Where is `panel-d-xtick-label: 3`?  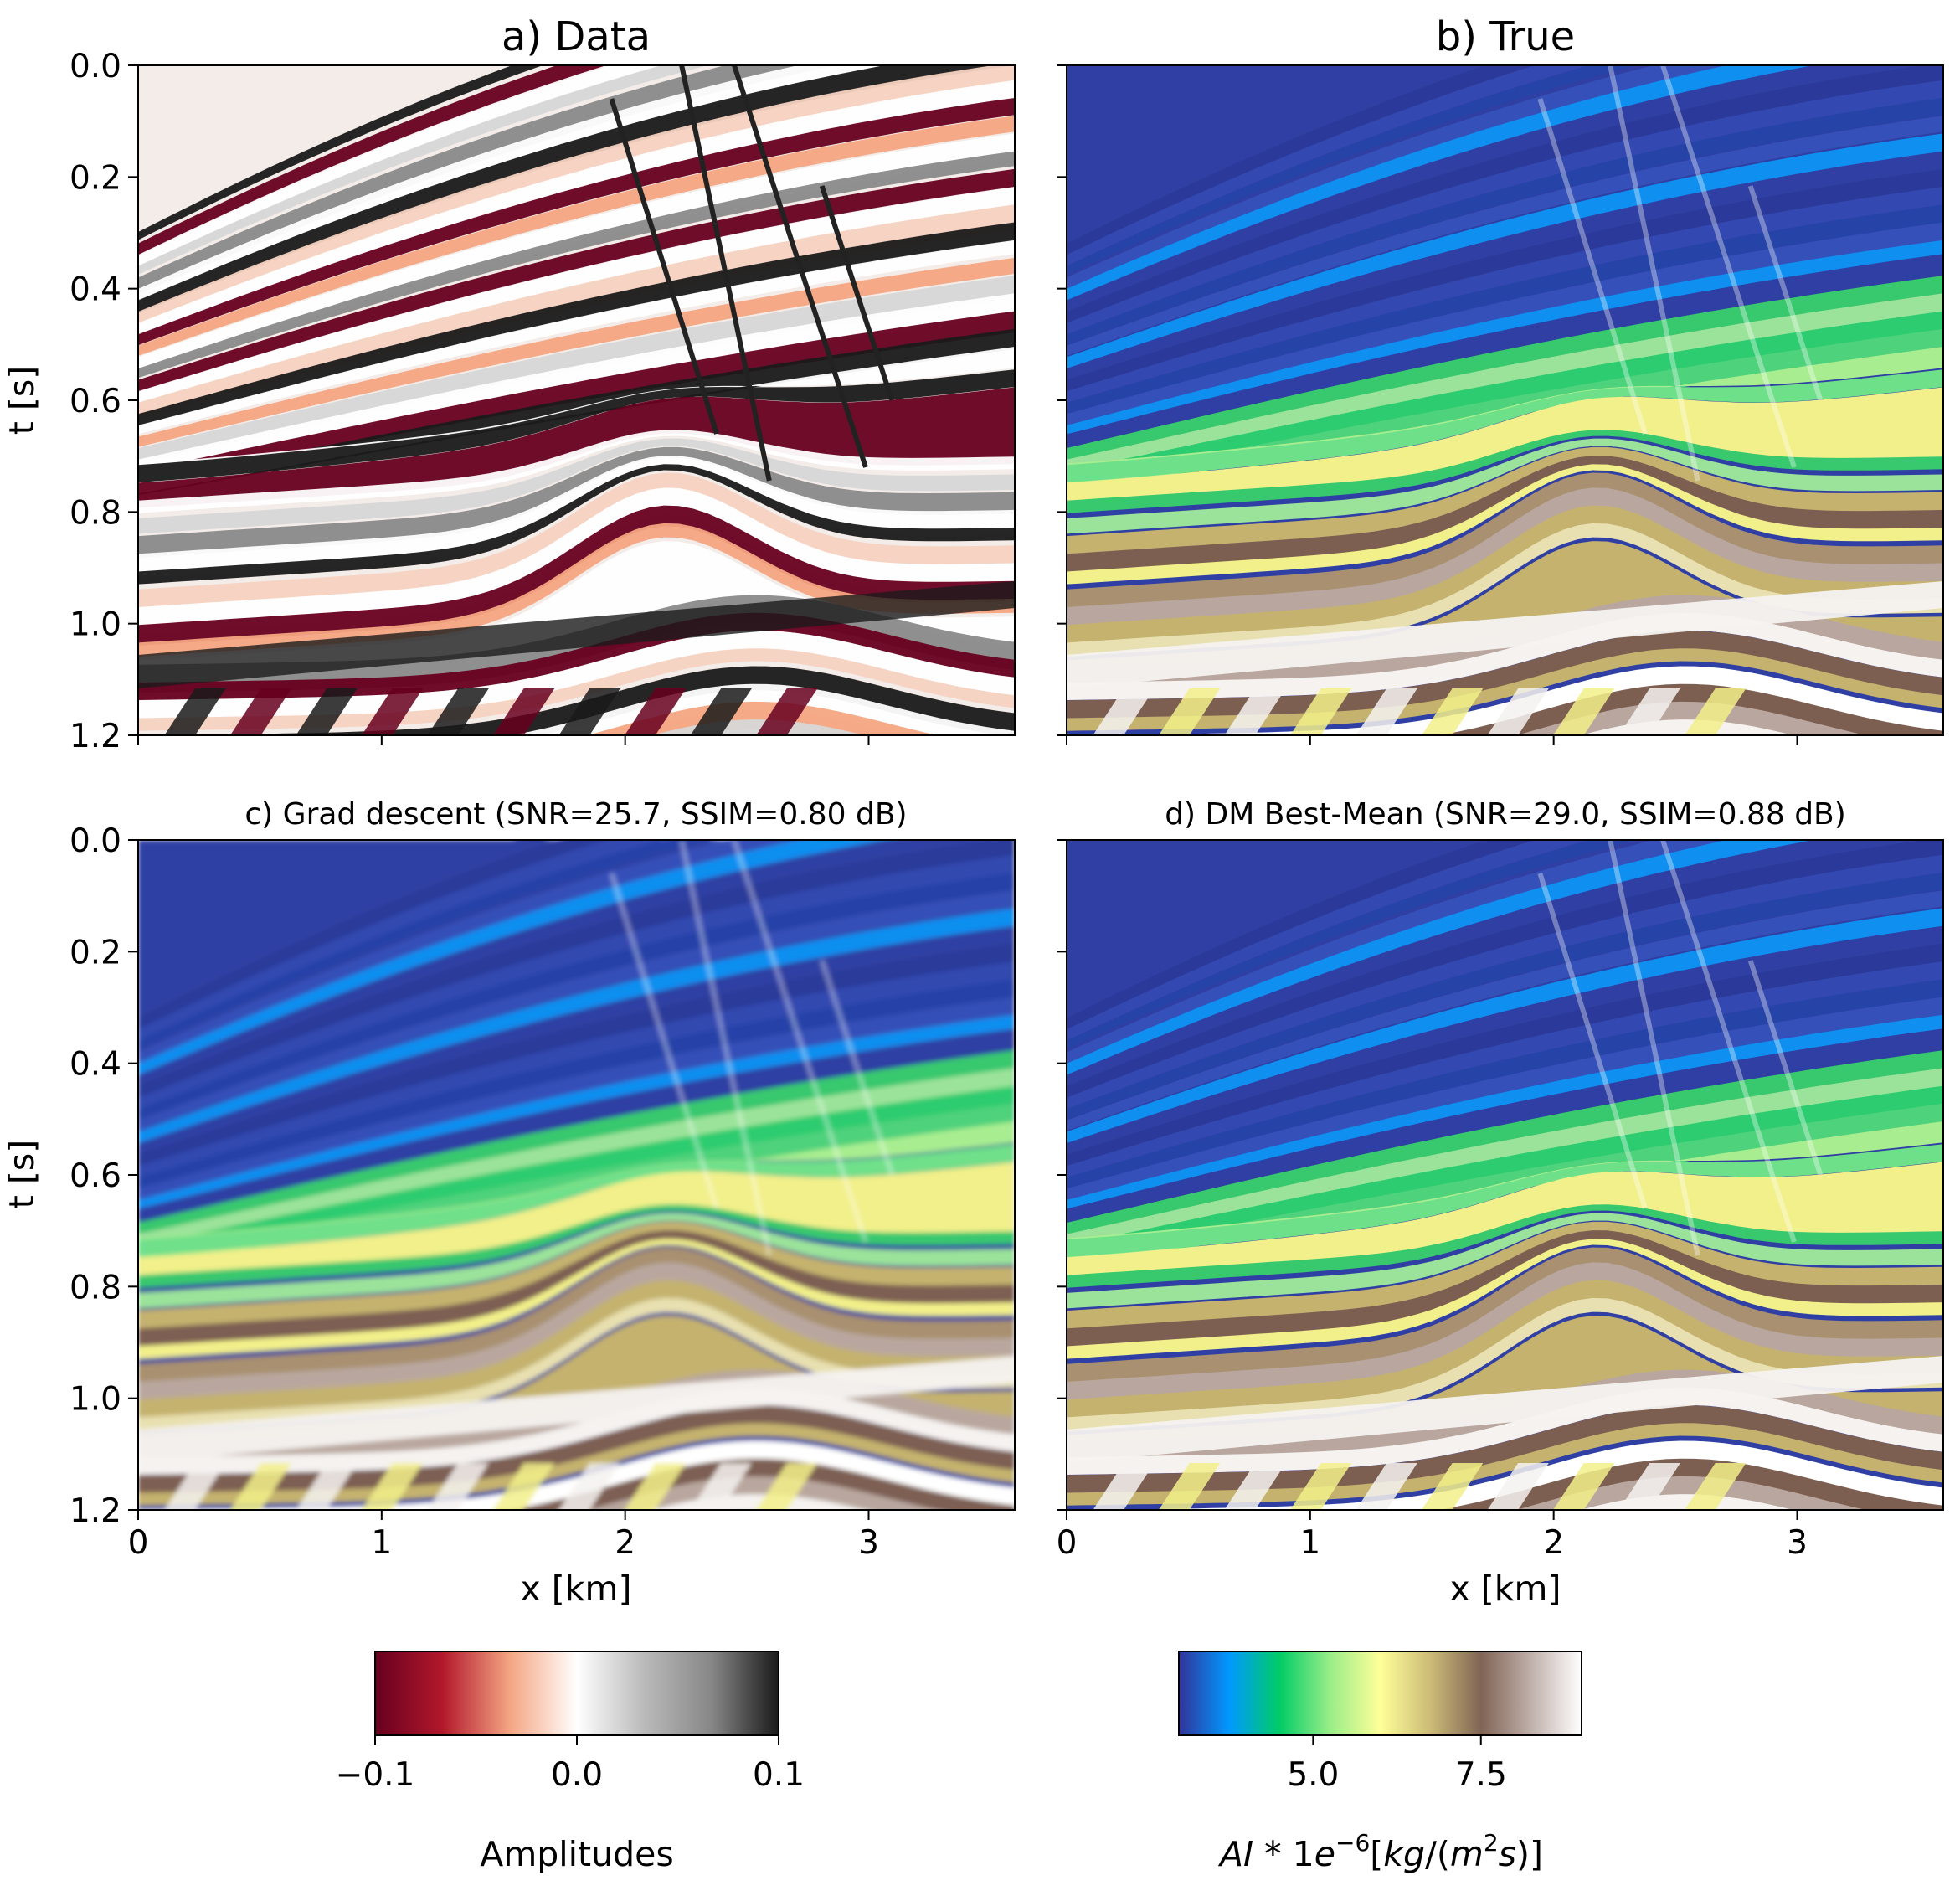
panel-d-xtick-label: 3 is located at coordinates (1797, 1543).